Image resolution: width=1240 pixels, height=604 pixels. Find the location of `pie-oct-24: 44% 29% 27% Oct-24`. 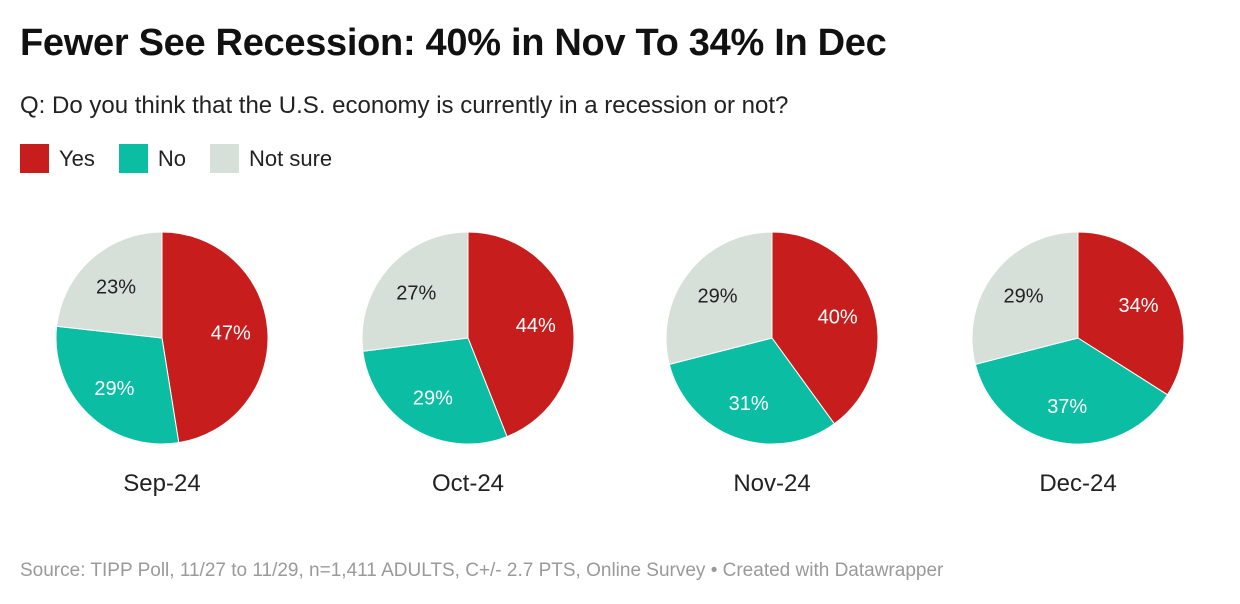

pie-oct-24: 44% 29% 27% Oct-24 is located at coordinates (468, 364).